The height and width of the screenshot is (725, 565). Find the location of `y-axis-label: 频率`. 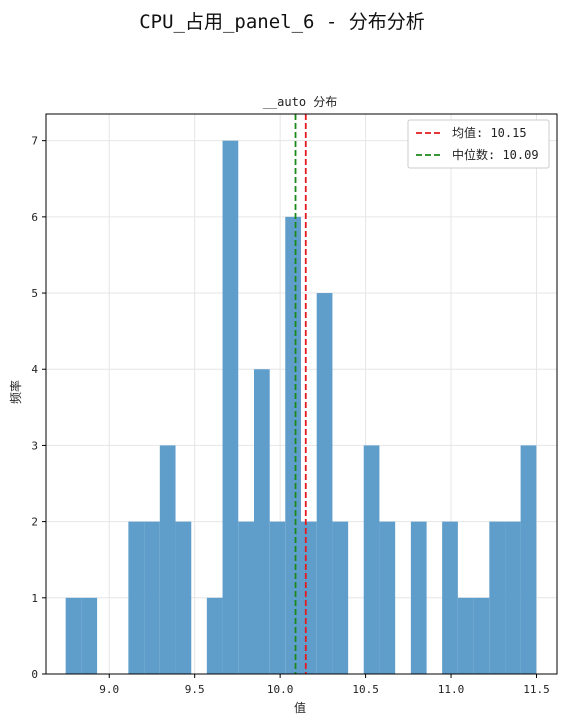

y-axis-label: 频率 is located at coordinates (15, 392).